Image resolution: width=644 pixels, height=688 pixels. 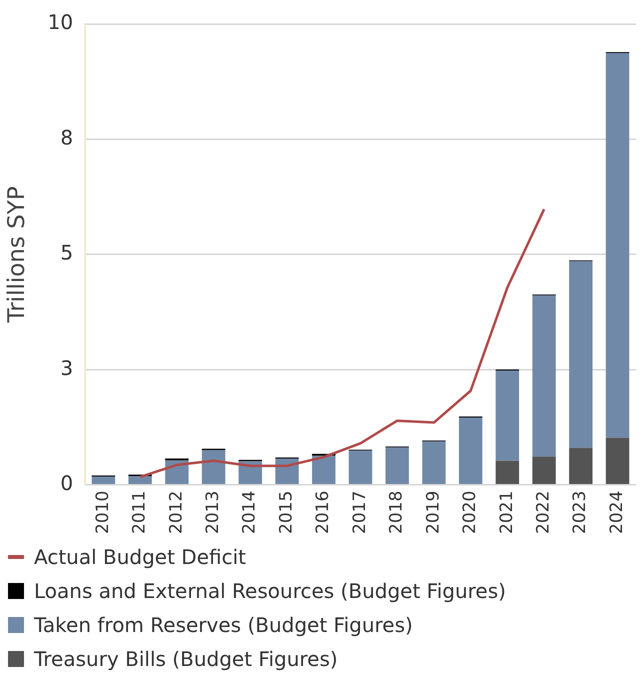 What do you see at coordinates (544, 512) in the screenshot?
I see `x-tick-label: 2022` at bounding box center [544, 512].